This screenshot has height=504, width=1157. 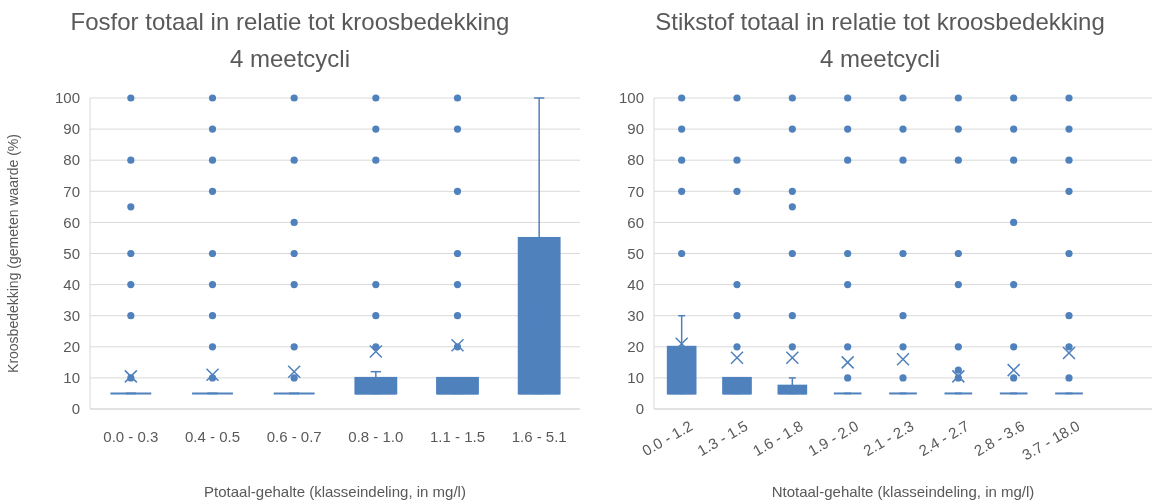 I want to click on x-tick-label: 0.4 - 0.5, so click(x=212, y=436).